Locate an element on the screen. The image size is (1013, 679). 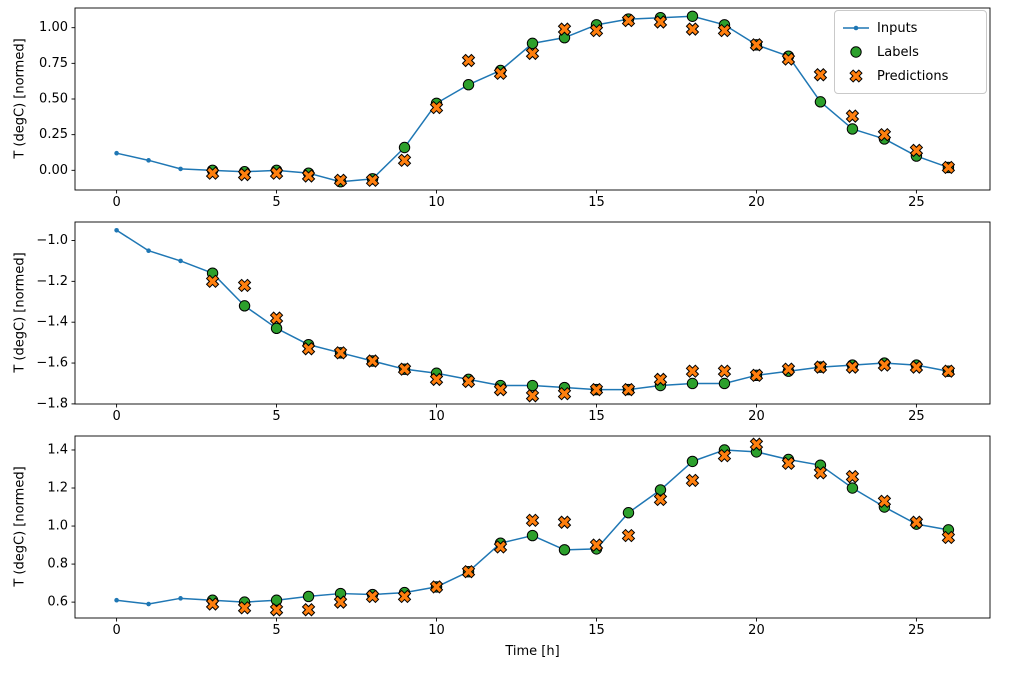
legend-label-inputs: Inputs is located at coordinates (897, 28).